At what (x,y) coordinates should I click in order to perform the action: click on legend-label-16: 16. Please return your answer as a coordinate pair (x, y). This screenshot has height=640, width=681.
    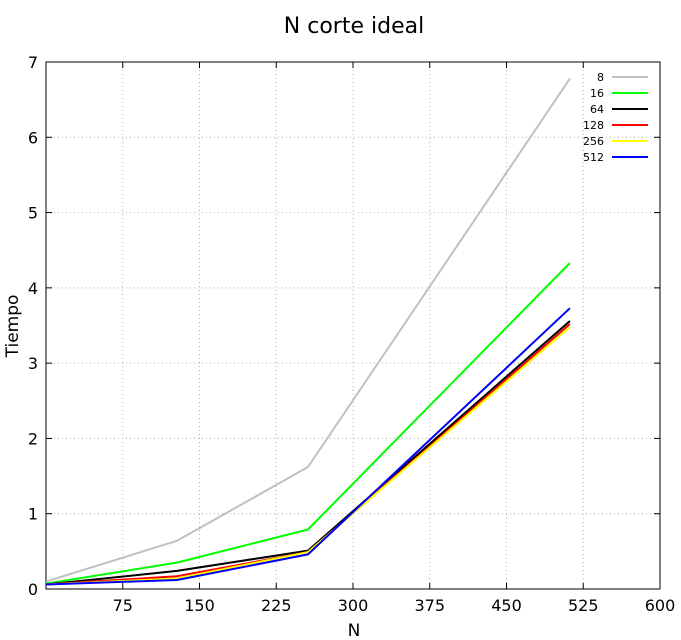
    Looking at the image, I should click on (597, 93).